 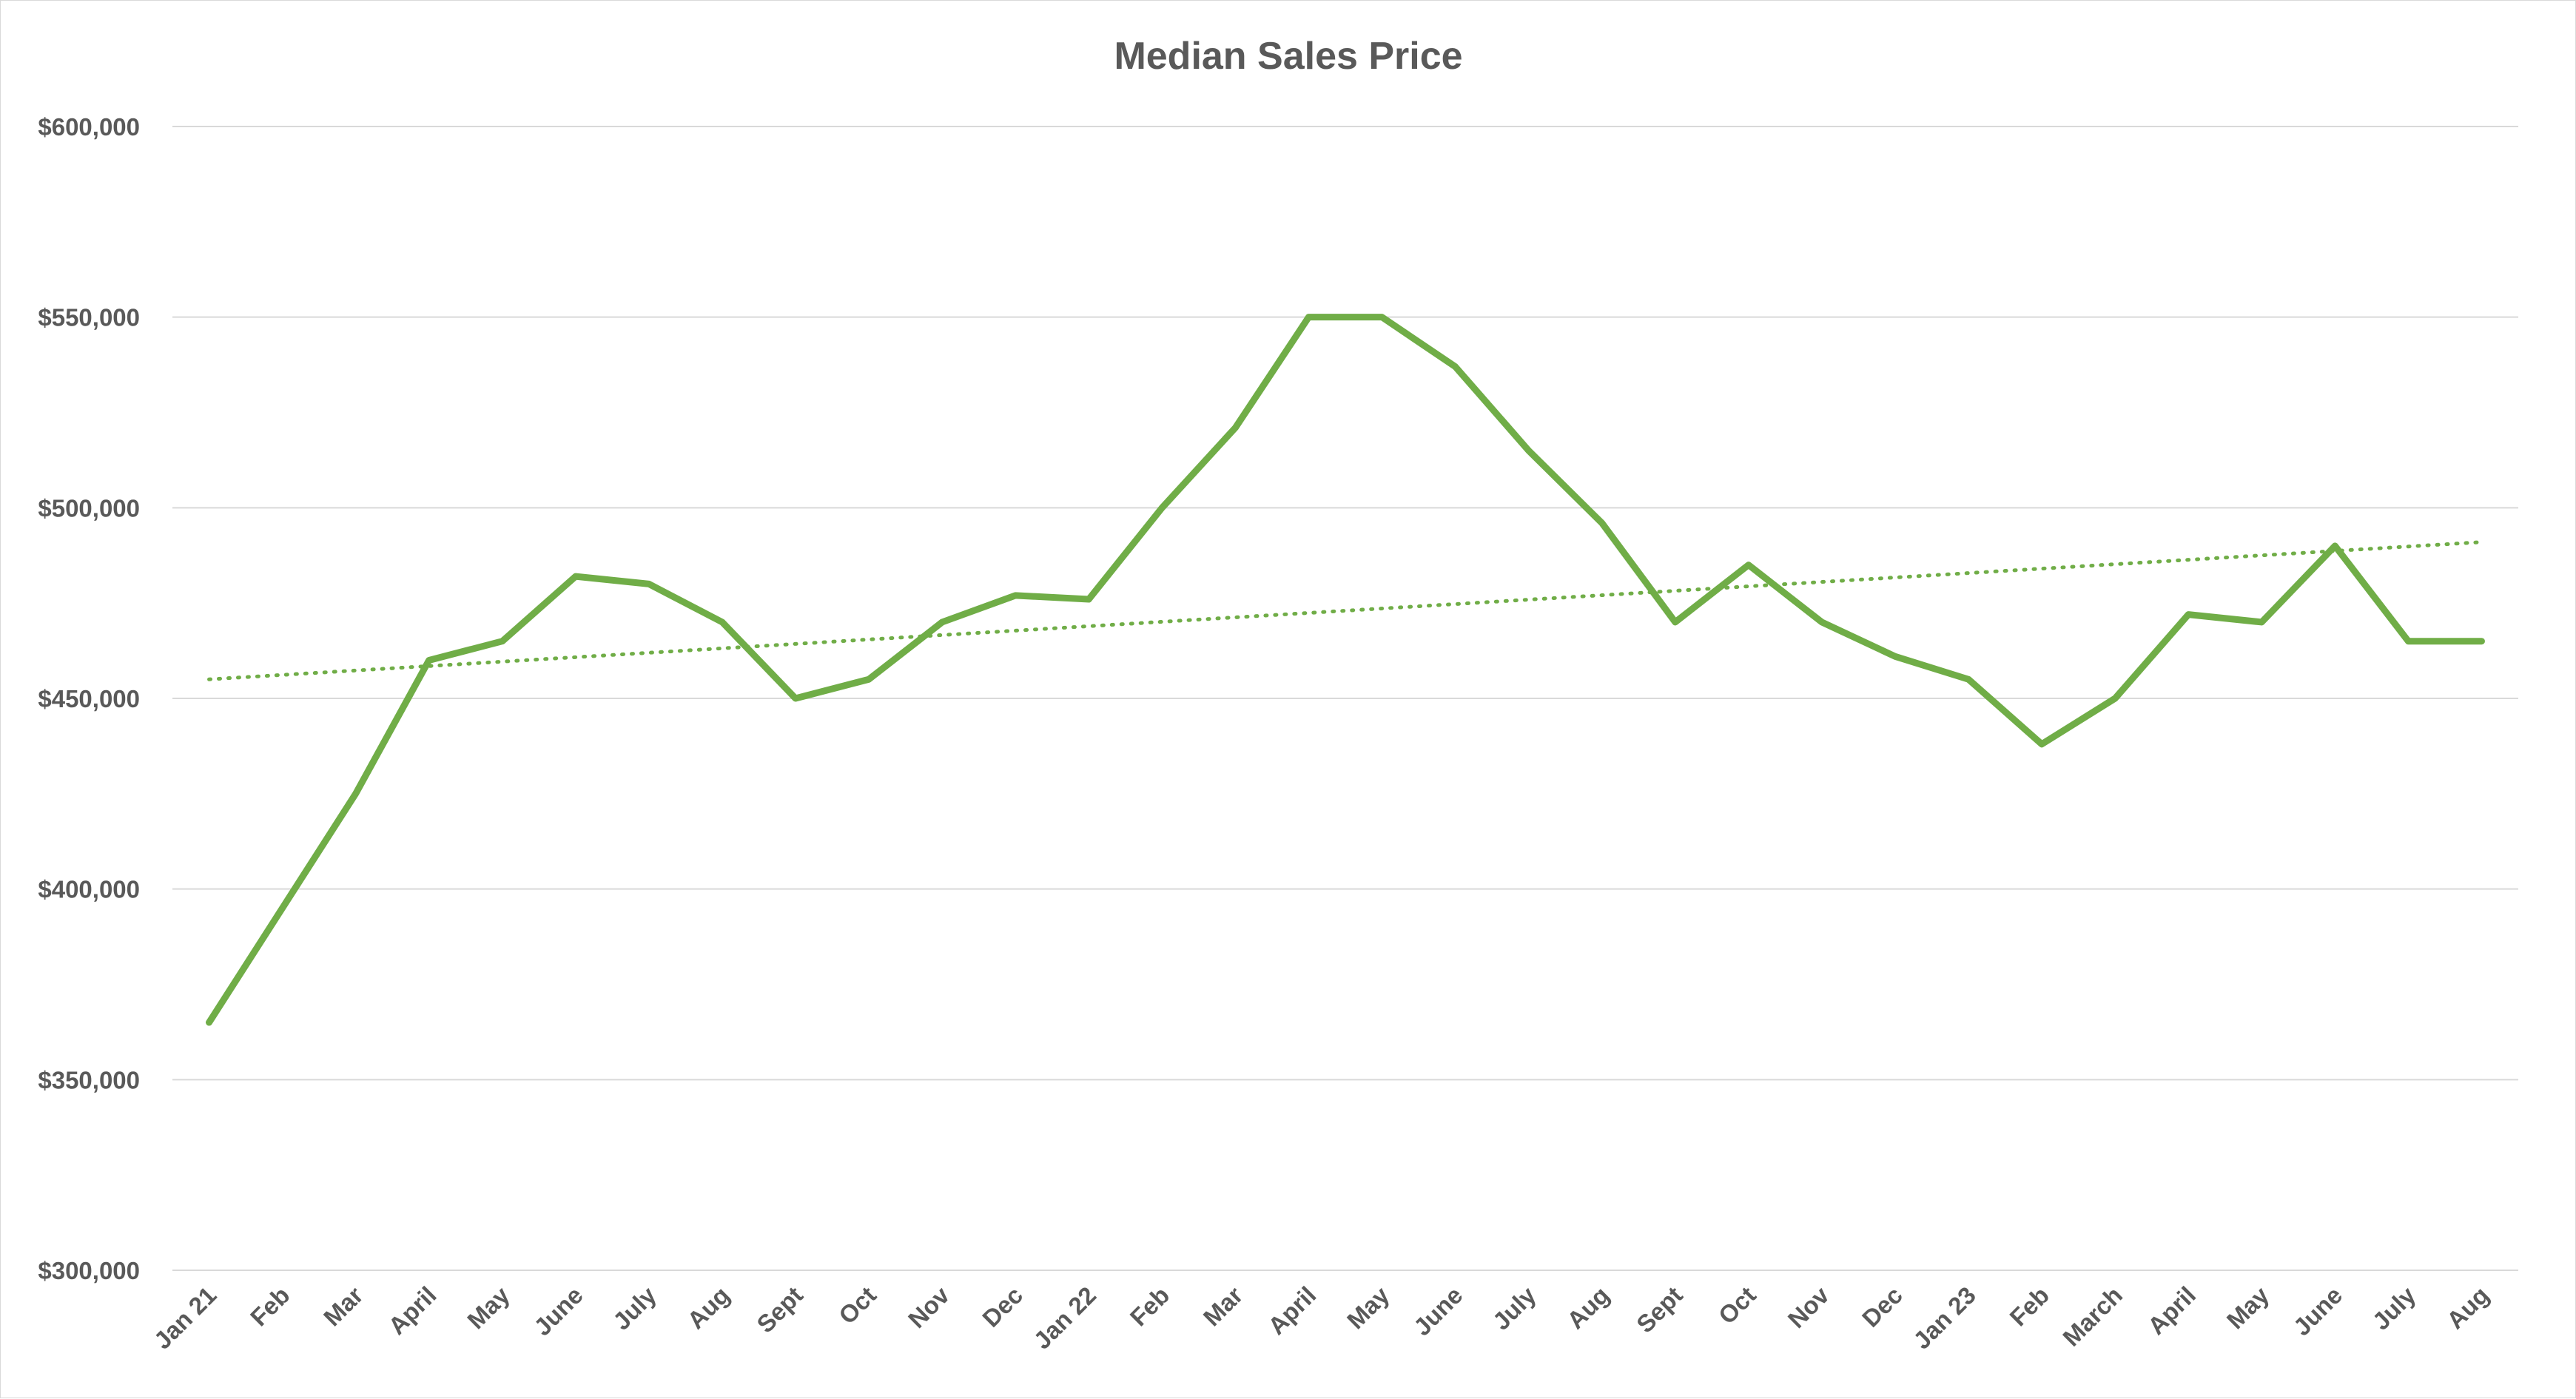 What do you see at coordinates (89, 317) in the screenshot?
I see `y-tick-label: $550,000` at bounding box center [89, 317].